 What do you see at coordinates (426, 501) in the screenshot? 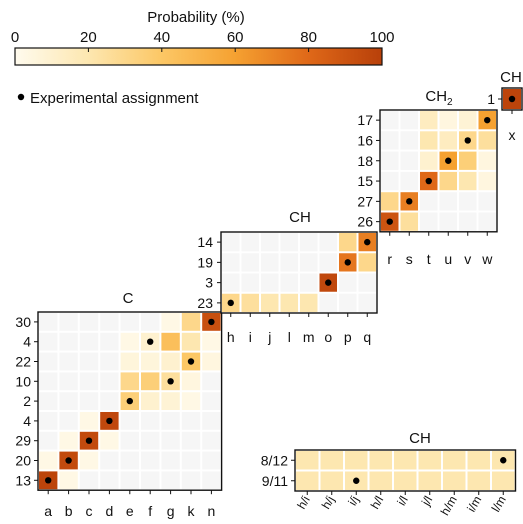
I see `column-label: j/l` at bounding box center [426, 501].